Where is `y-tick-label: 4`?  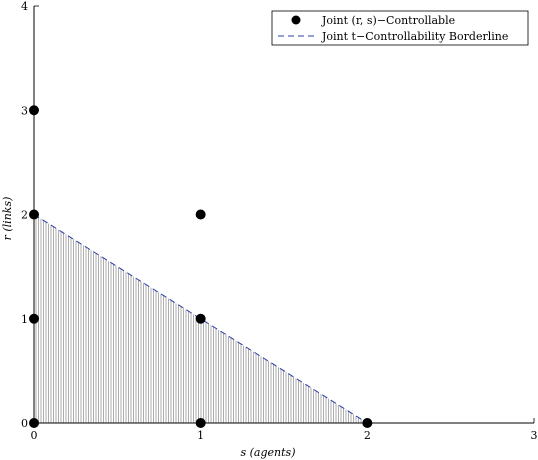
y-tick-label: 4 is located at coordinates (24, 6).